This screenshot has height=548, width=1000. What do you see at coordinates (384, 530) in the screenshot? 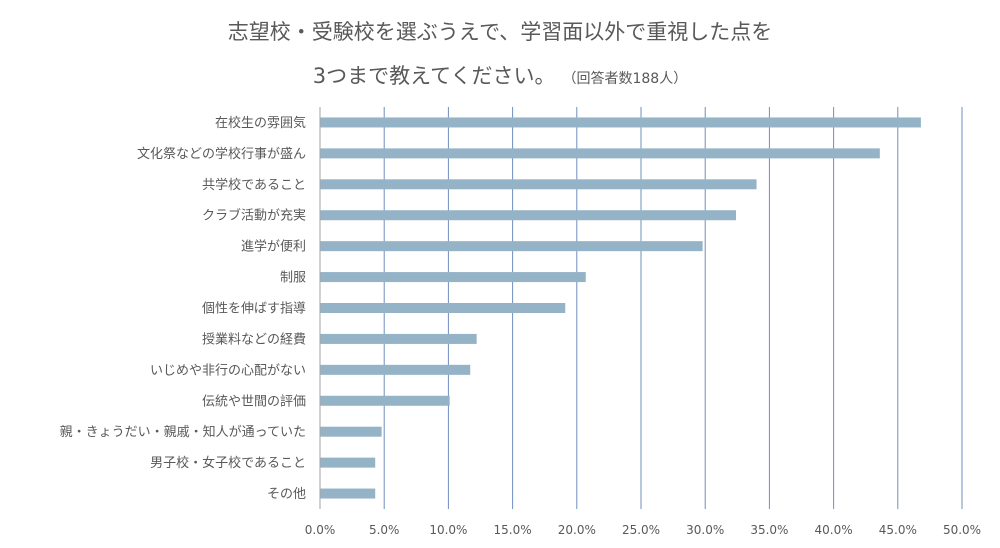
I see `x-tick-label: 5.0%` at bounding box center [384, 530].